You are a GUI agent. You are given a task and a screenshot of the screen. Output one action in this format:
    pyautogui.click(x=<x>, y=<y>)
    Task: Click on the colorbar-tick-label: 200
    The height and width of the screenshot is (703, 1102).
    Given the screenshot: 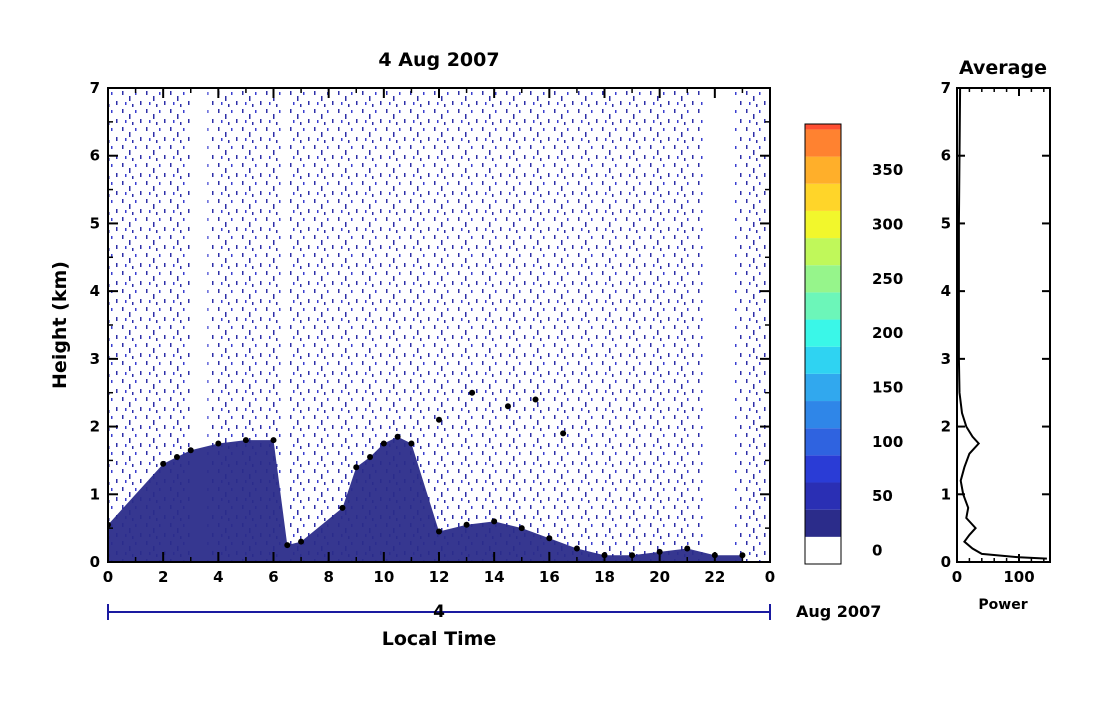 What is the action you would take?
    pyautogui.click(x=887, y=333)
    